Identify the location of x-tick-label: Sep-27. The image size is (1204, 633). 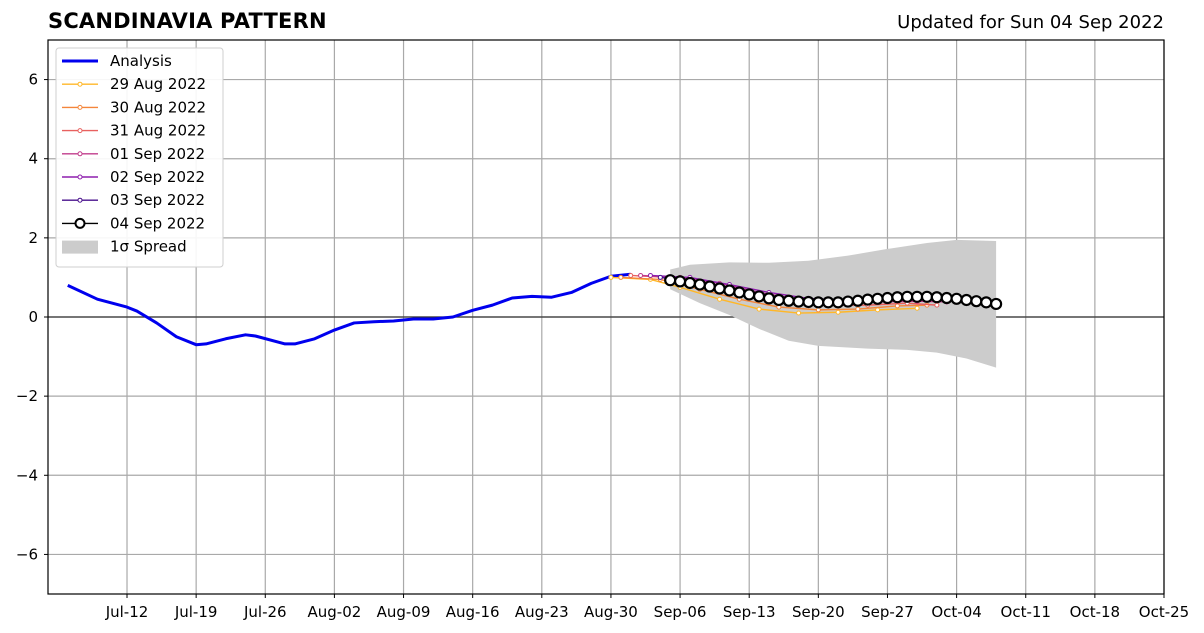
(887, 612).